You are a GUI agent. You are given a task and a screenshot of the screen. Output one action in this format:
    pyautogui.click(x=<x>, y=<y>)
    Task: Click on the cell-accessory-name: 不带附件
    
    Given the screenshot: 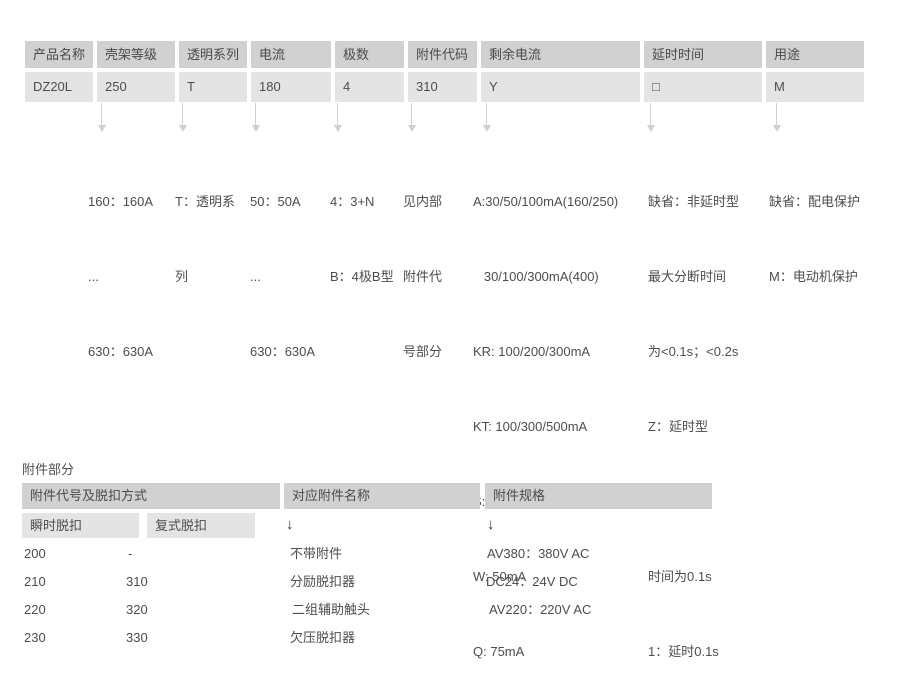 What is the action you would take?
    pyautogui.click(x=316, y=553)
    